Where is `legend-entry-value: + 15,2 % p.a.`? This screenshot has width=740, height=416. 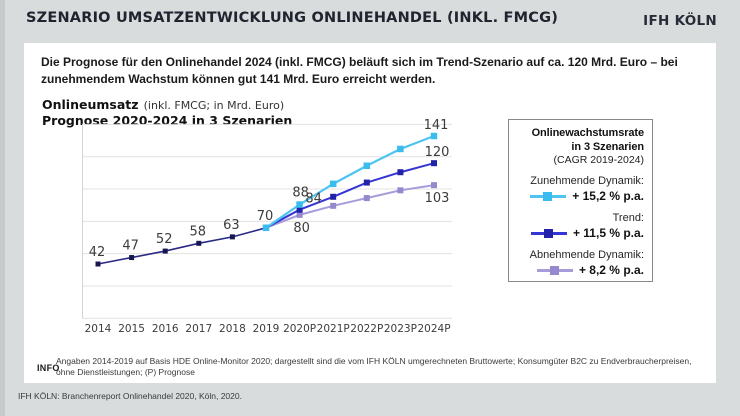
legend-entry-value: + 15,2 % p.a. is located at coordinates (608, 196).